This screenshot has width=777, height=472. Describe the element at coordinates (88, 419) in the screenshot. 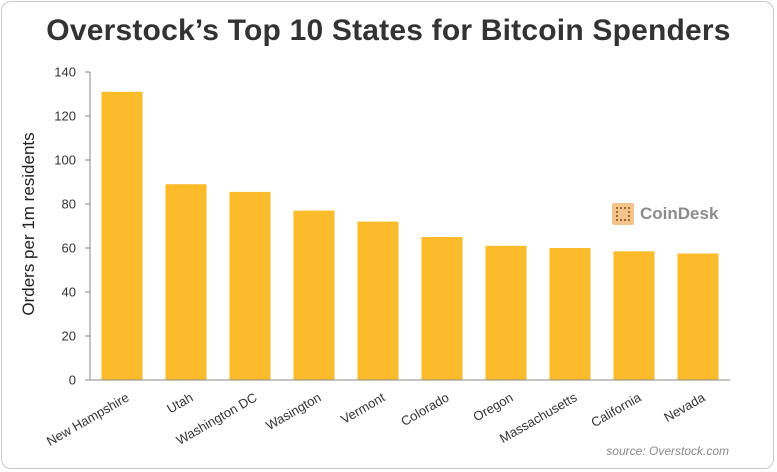

I see `x-tick-label: New Hampshire` at that location.